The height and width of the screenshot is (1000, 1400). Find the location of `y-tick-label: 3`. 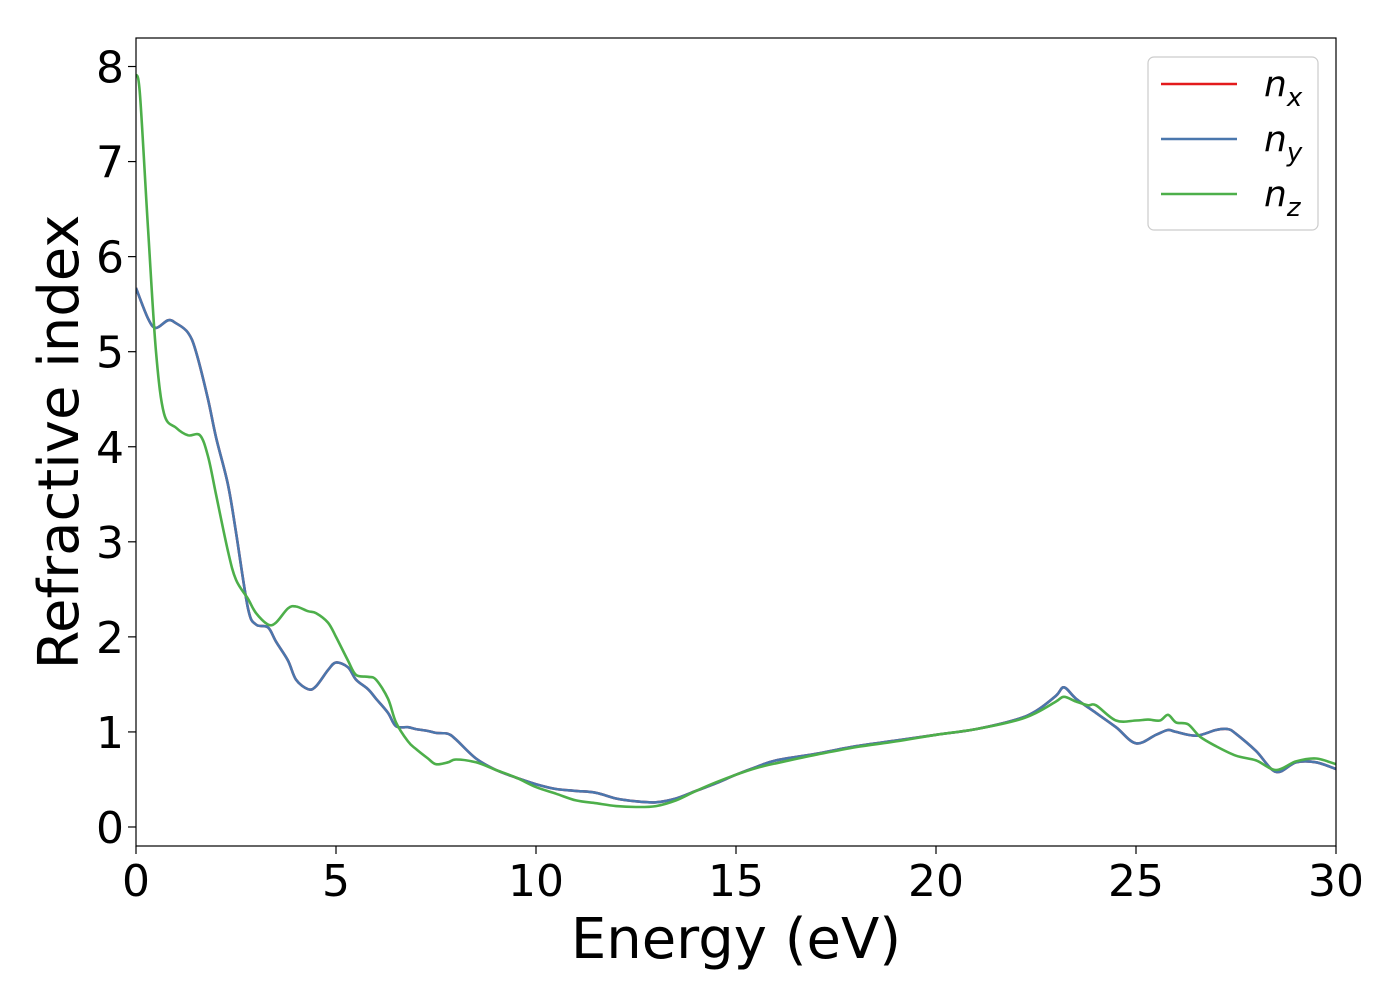

y-tick-label: 3 is located at coordinates (110, 543).